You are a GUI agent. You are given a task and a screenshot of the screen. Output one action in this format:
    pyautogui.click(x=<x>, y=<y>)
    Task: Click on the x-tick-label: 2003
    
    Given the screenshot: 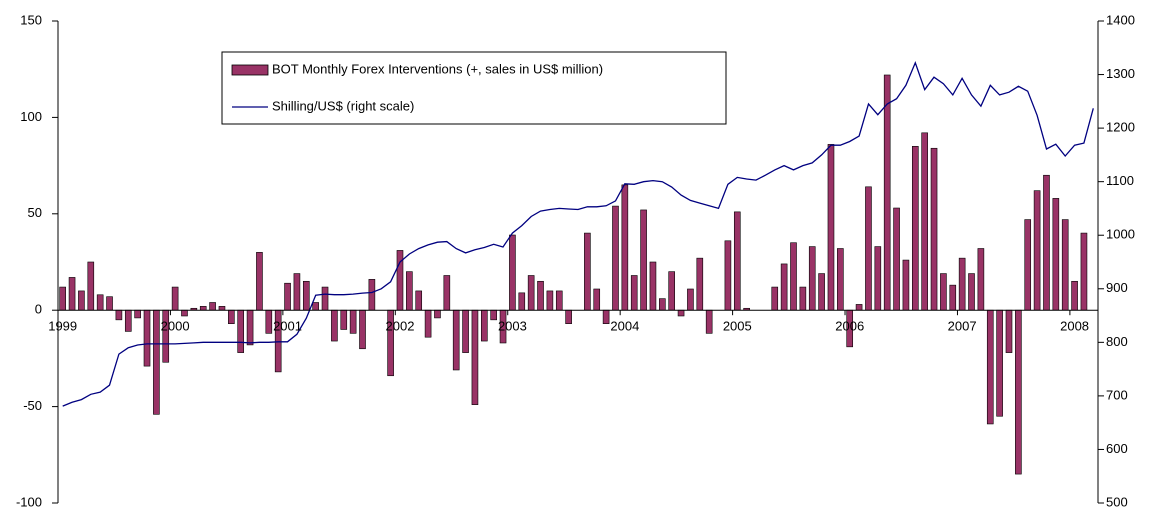 What is the action you would take?
    pyautogui.click(x=512, y=326)
    